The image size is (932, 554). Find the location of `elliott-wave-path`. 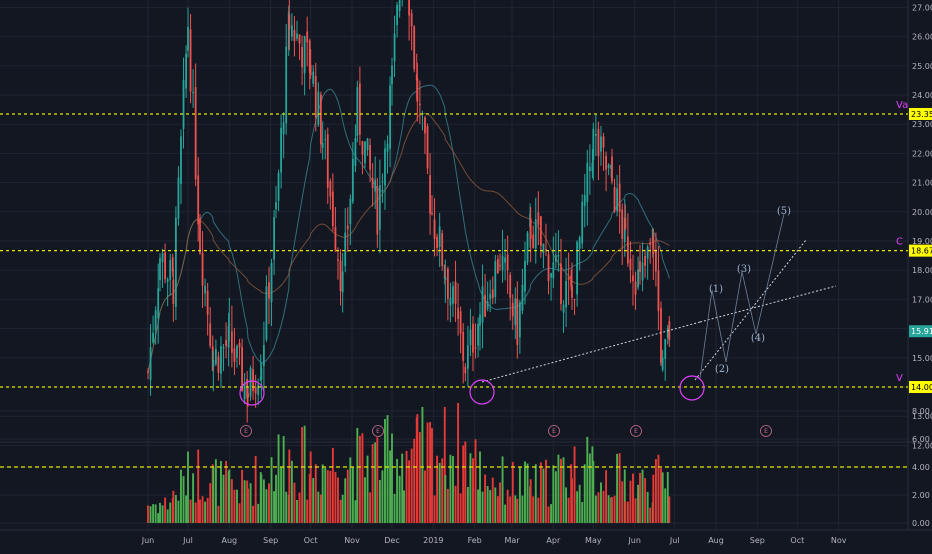

elliott-wave-path is located at coordinates (742, 296).